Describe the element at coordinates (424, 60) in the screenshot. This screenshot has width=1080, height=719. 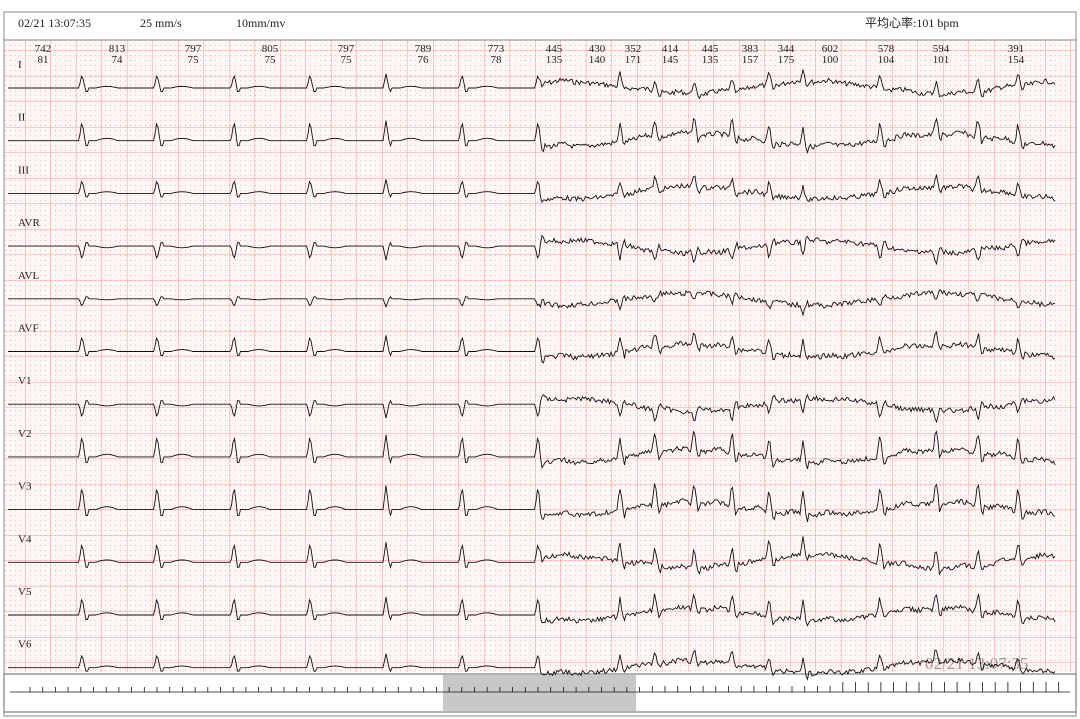
I see `heart-rate: 76` at that location.